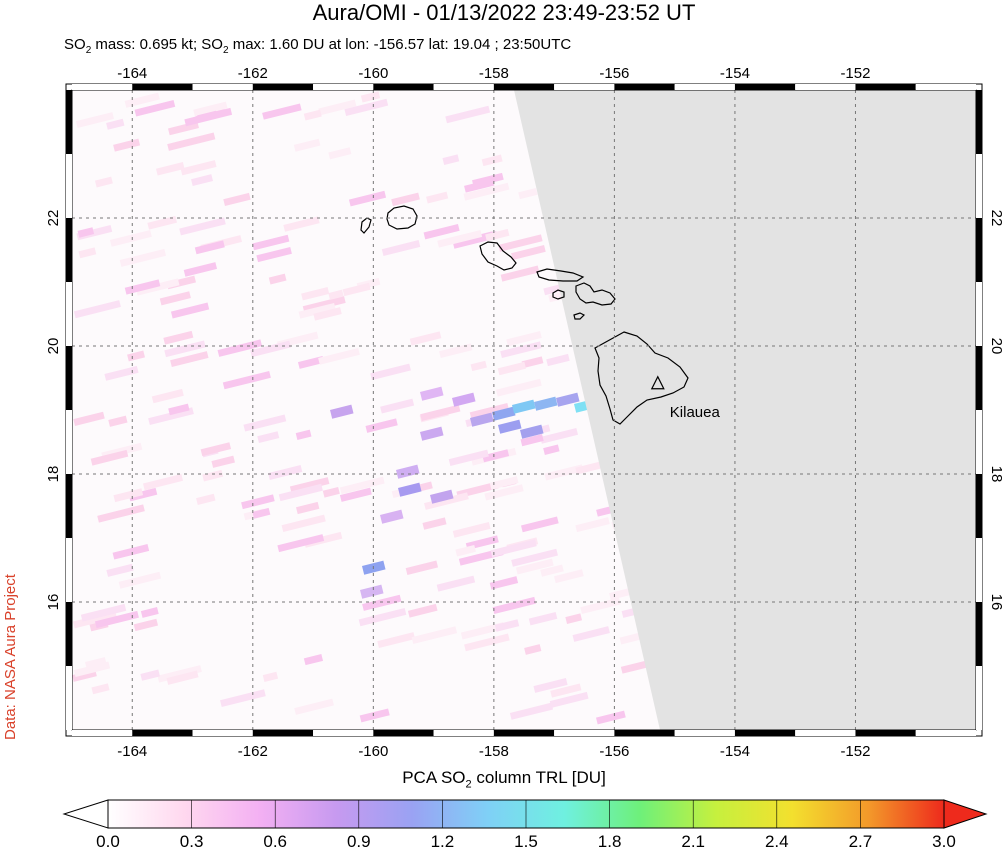 The image size is (1008, 855). I want to click on island-kauai, so click(402, 217).